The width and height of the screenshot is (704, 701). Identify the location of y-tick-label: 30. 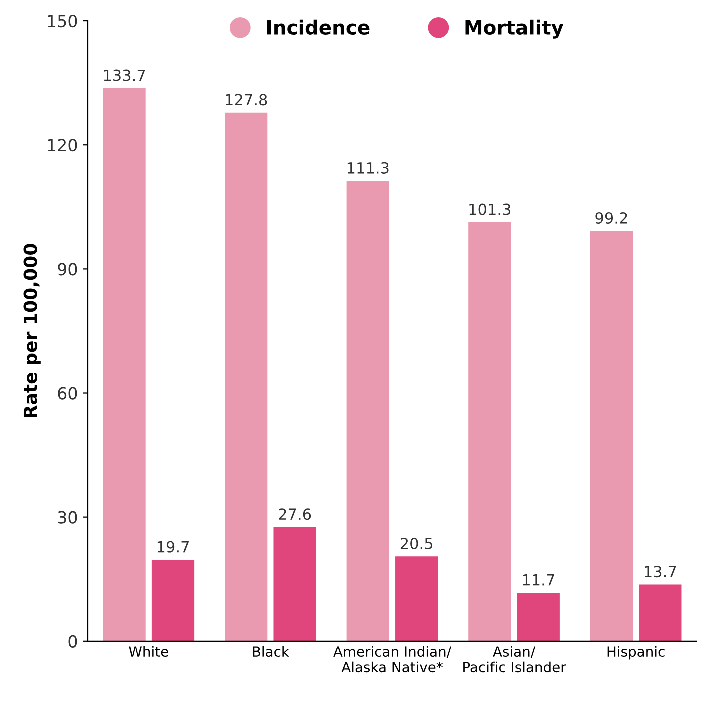
(68, 517).